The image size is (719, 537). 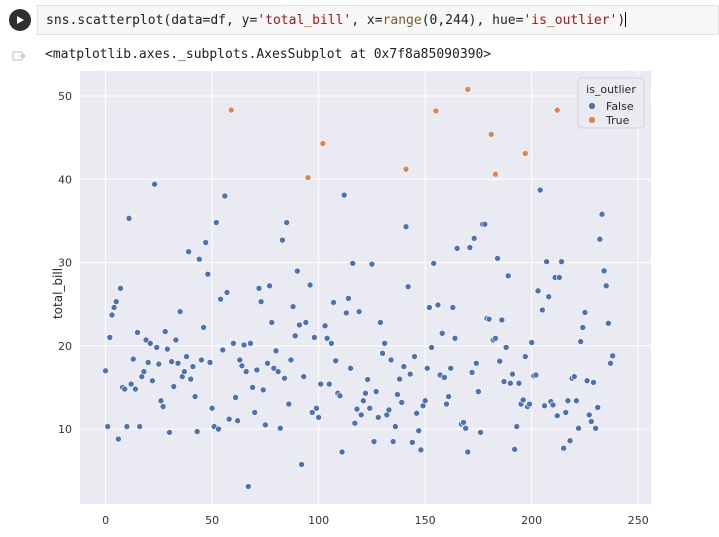 What do you see at coordinates (65, 179) in the screenshot?
I see `y-tick-label: 40` at bounding box center [65, 179].